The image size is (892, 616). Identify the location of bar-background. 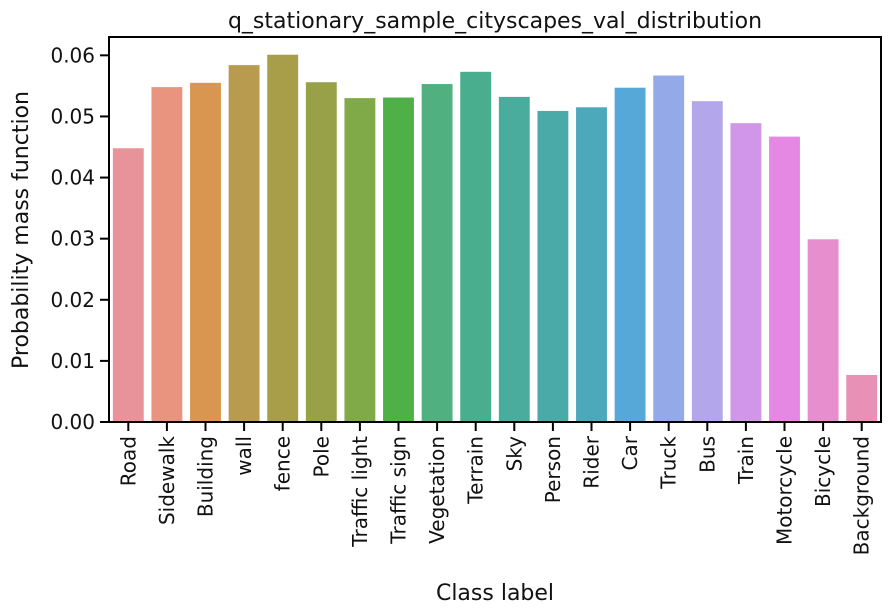
(862, 398).